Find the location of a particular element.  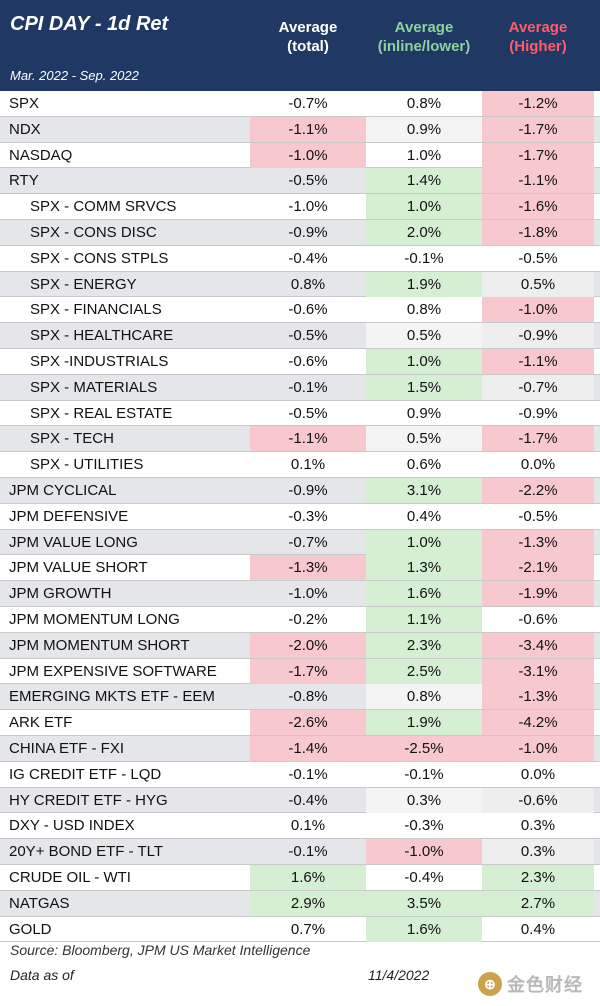

value-higher: 0.4% is located at coordinates (538, 929).